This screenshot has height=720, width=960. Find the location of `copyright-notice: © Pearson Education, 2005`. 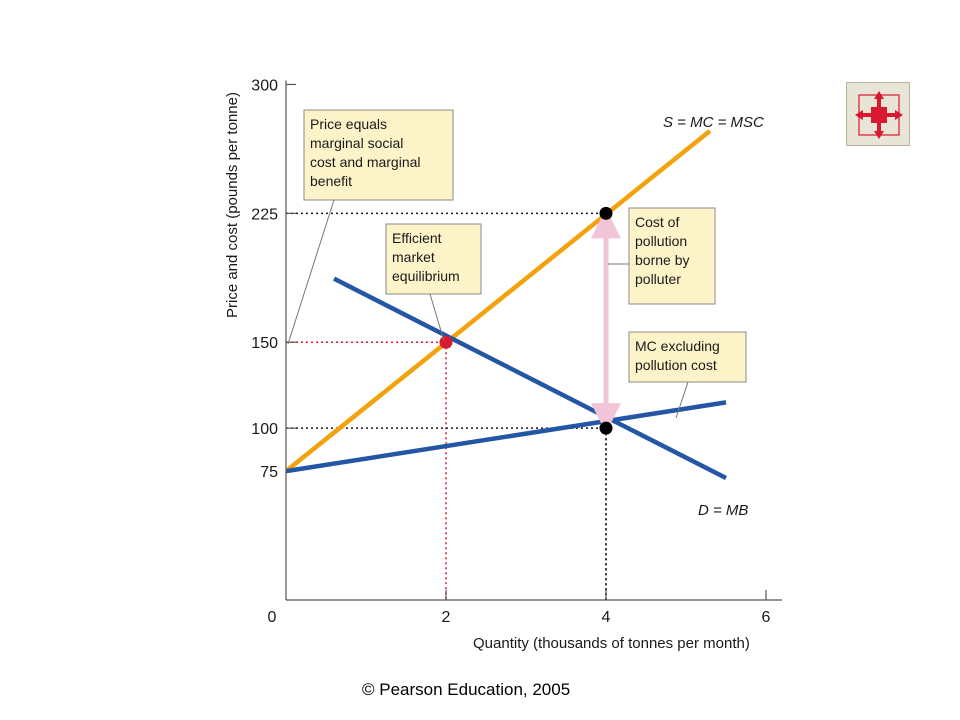

copyright-notice: © Pearson Education, 2005 is located at coordinates (466, 689).